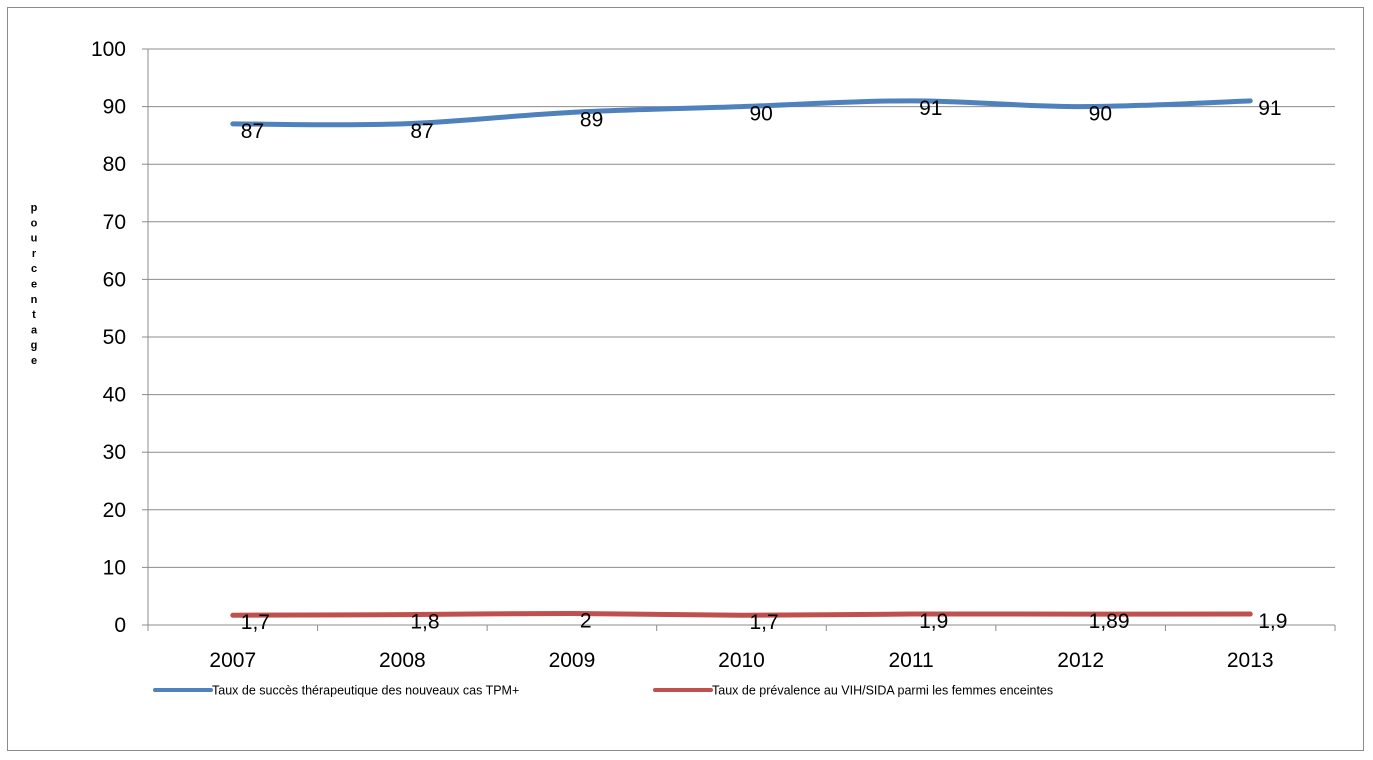  Describe the element at coordinates (34, 300) in the screenshot. I see `y-axis-label-letter: n` at that location.